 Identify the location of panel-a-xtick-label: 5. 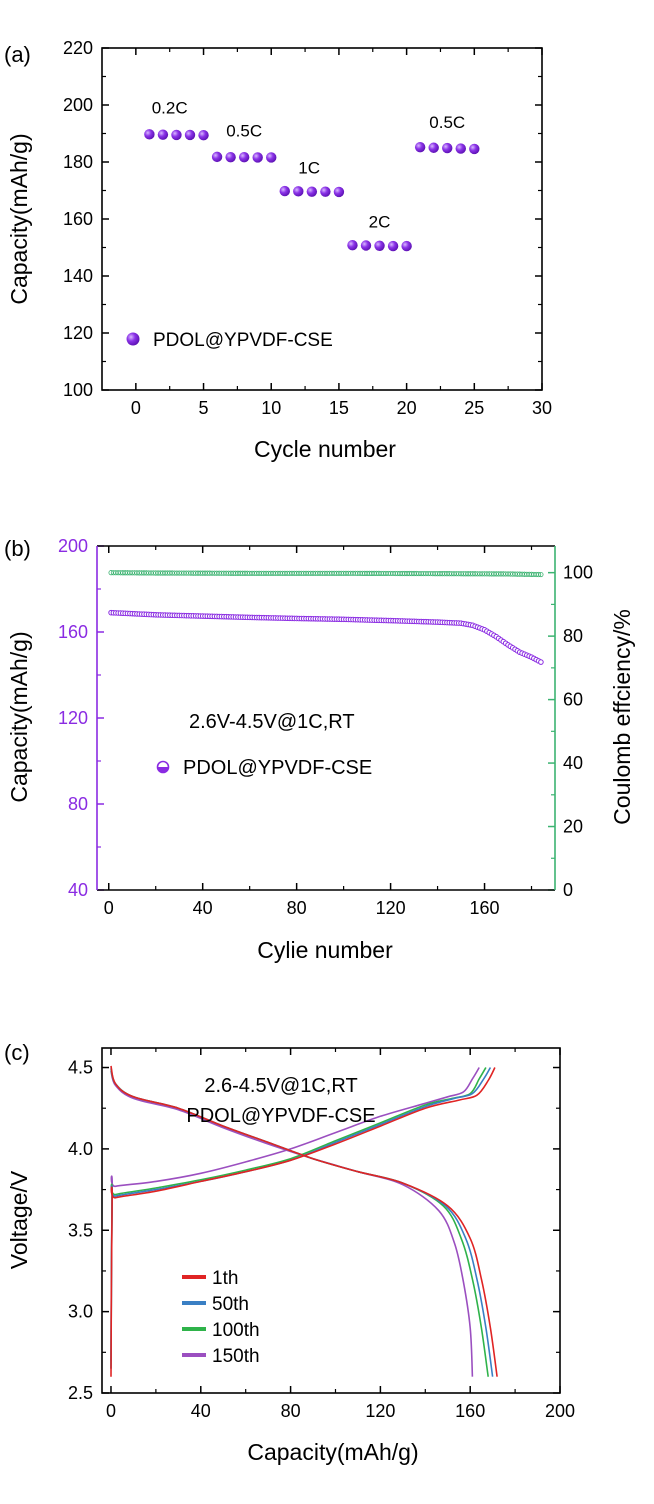
(204, 408).